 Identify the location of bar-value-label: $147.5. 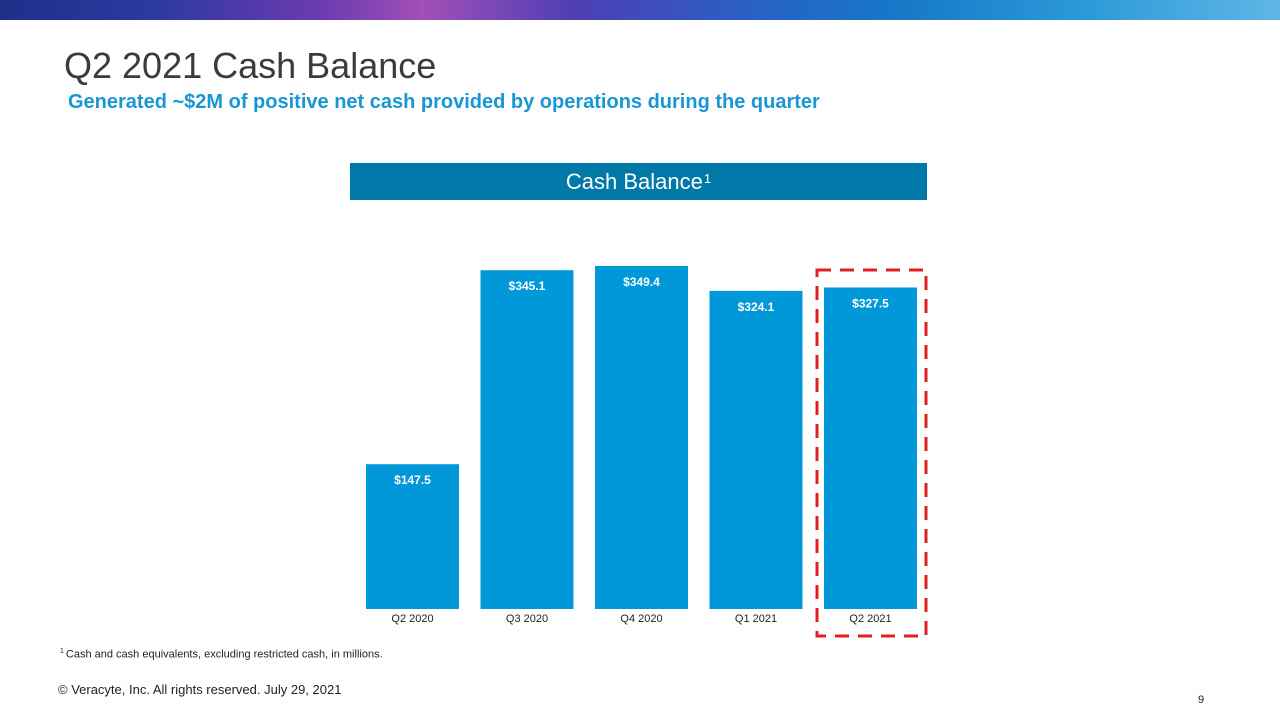
(412, 480).